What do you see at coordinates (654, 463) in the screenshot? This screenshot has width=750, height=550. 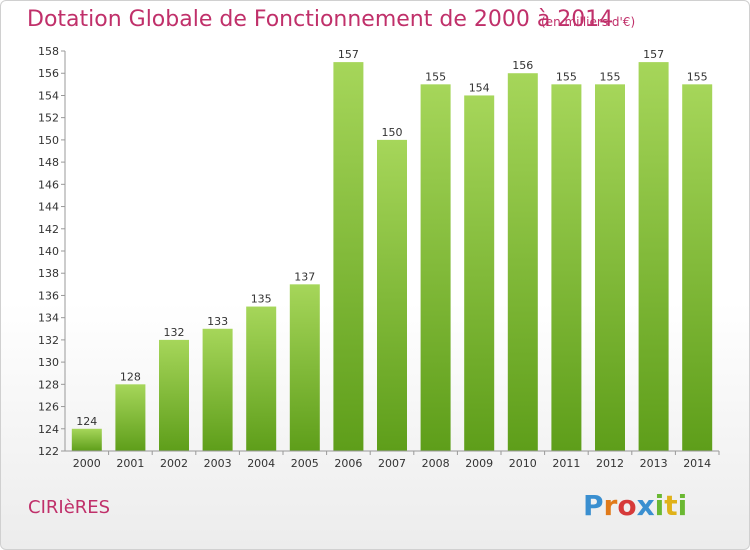 I see `x-tick-label-2013: 2013` at bounding box center [654, 463].